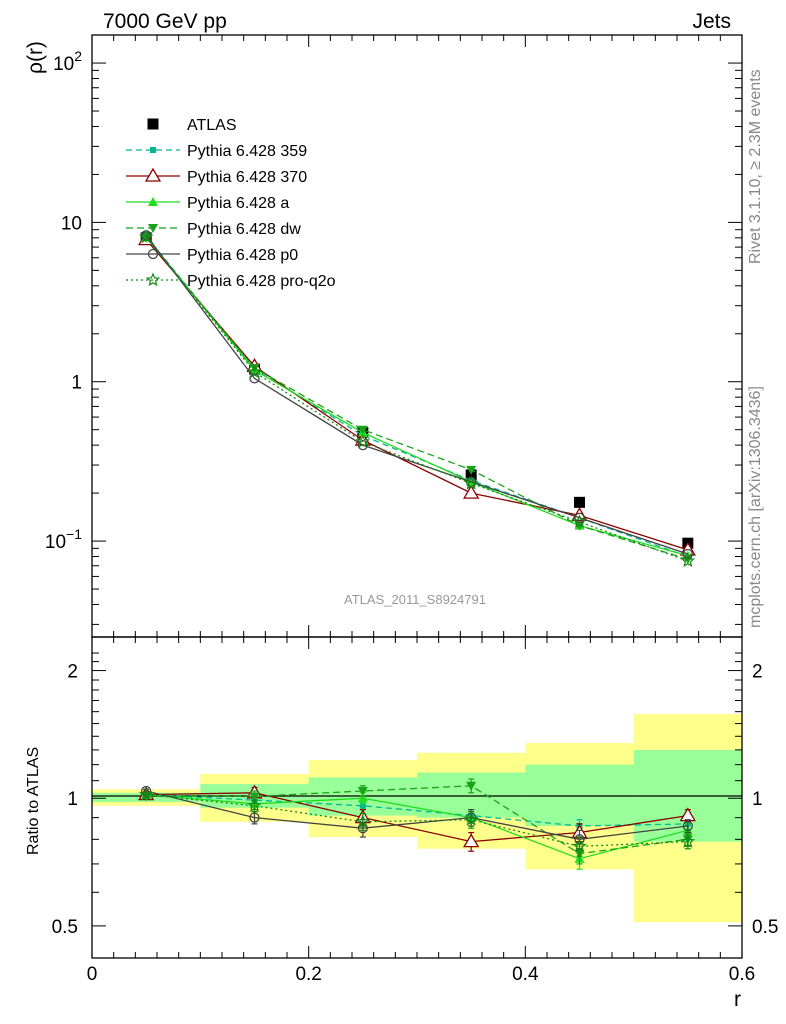  I want to click on legend-marker-pp0, so click(153, 254).